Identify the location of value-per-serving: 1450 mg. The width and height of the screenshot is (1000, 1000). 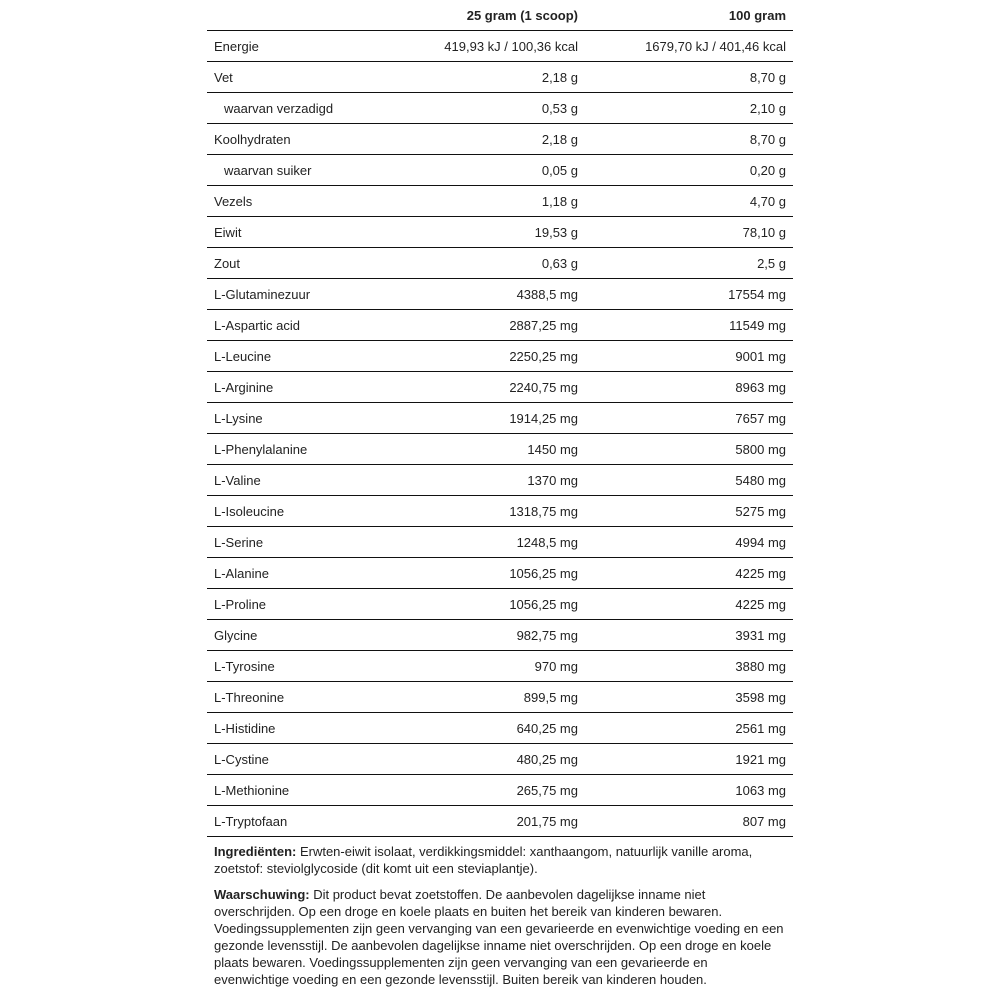
(504, 449).